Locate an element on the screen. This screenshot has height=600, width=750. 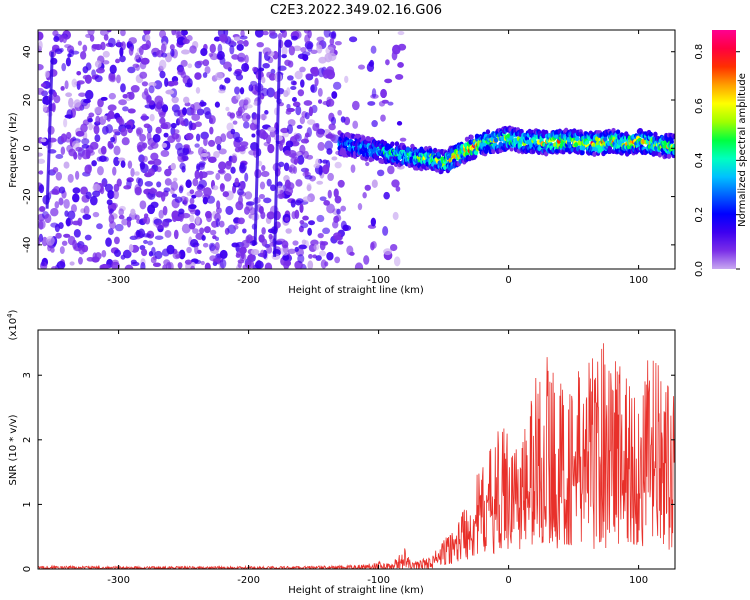
x-tick-label: -200 is located at coordinates (248, 280).